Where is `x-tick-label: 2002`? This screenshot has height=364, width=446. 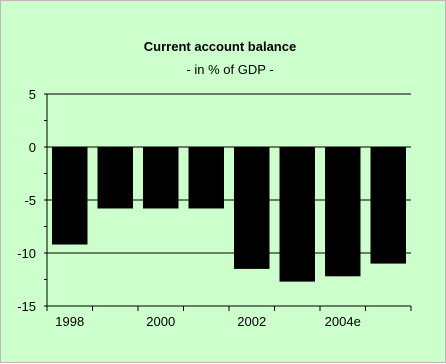
x-tick-label: 2002 is located at coordinates (251, 321).